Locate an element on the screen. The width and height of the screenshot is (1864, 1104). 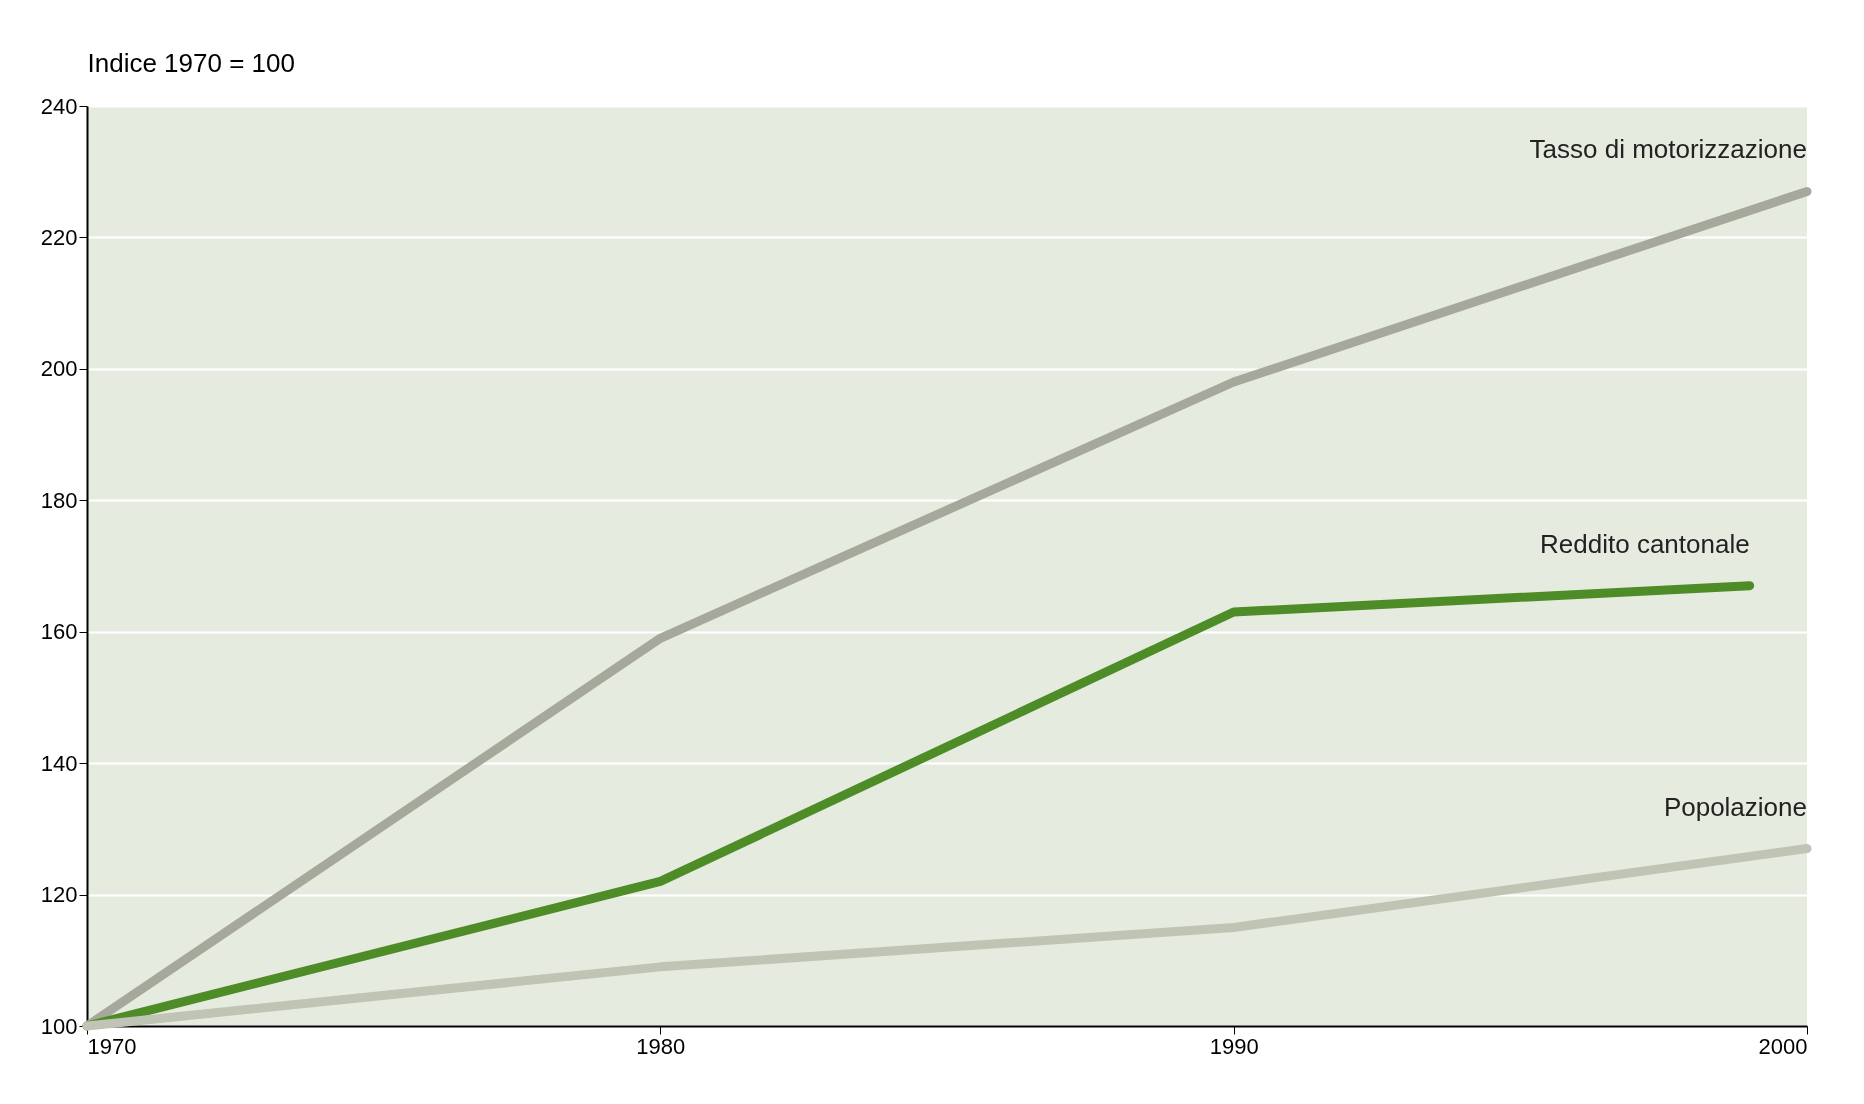
y-tick-label: 160 is located at coordinates (59, 632).